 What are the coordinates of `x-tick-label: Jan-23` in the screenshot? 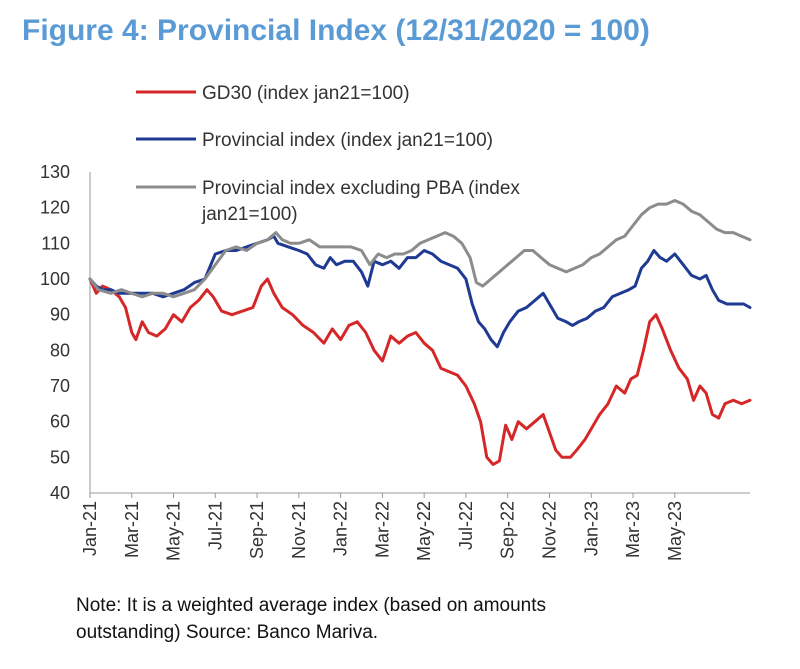 It's located at (591, 528).